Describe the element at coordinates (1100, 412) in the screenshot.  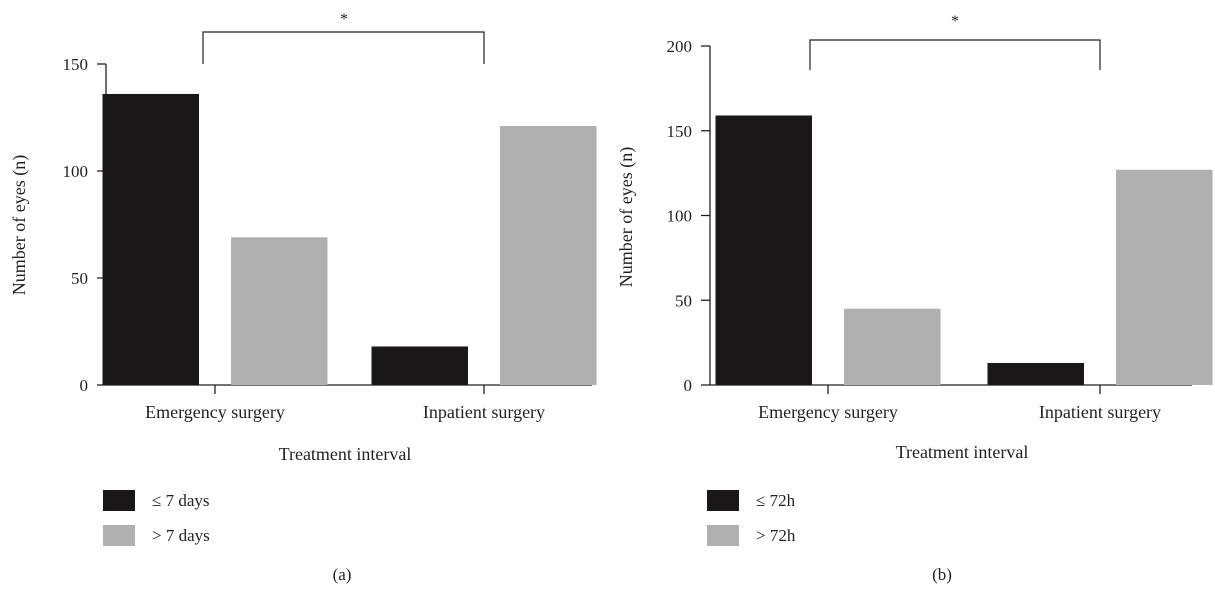
I see `panel-b-category-label-1: Inpatient surgery` at that location.